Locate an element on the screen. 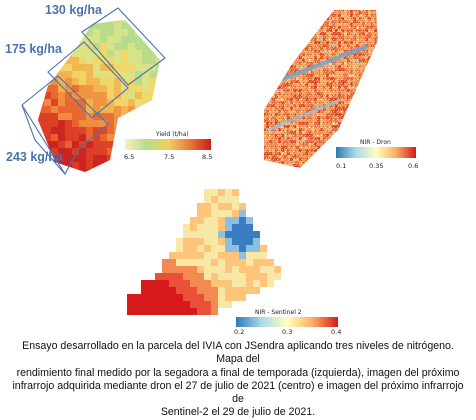 The image size is (476, 420). caption-line: Sentinel-2 el 29 de julio de 2021. is located at coordinates (238, 412).